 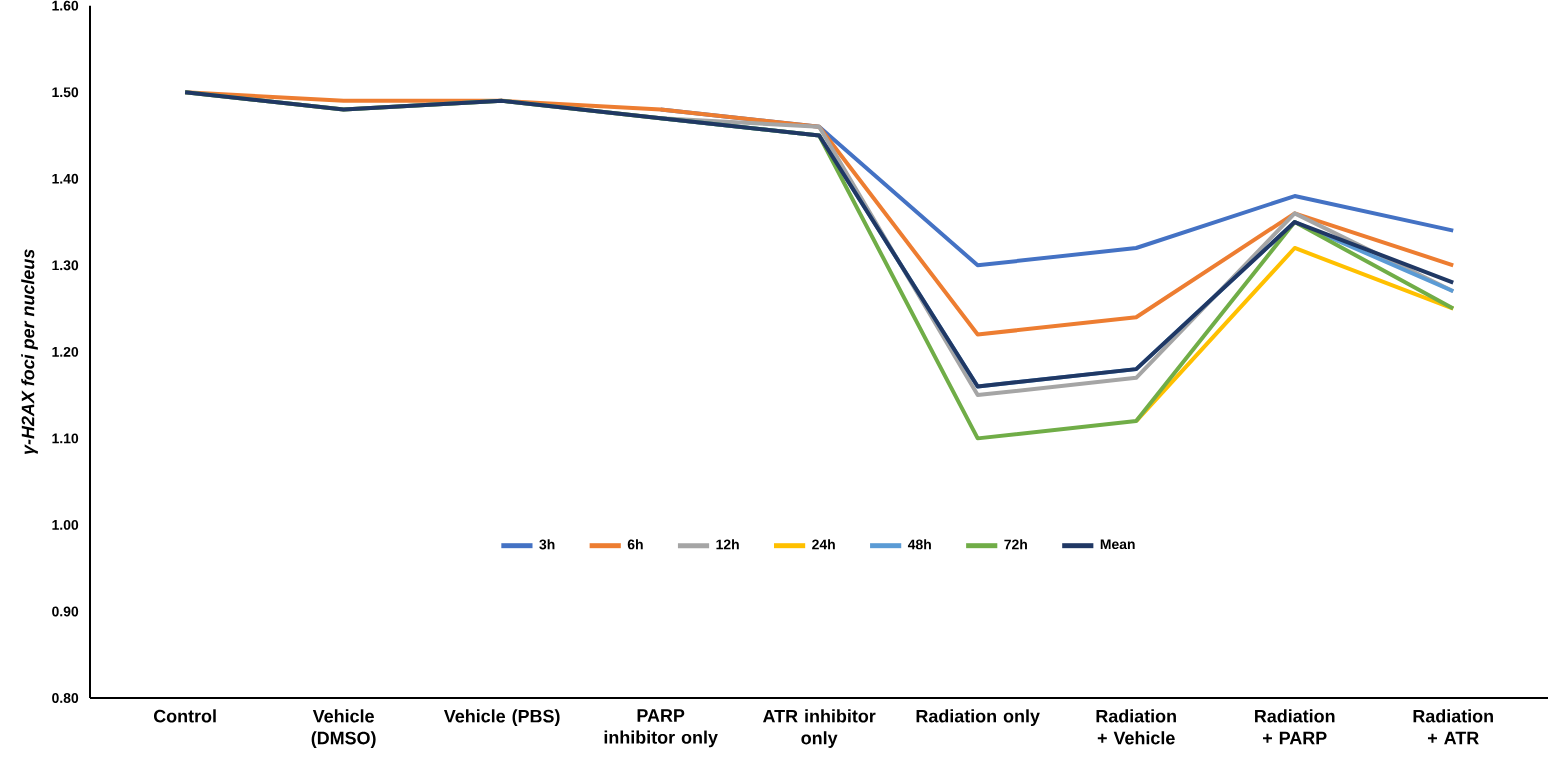 What do you see at coordinates (978, 717) in the screenshot?
I see `x-tick-label: Radiation only` at bounding box center [978, 717].